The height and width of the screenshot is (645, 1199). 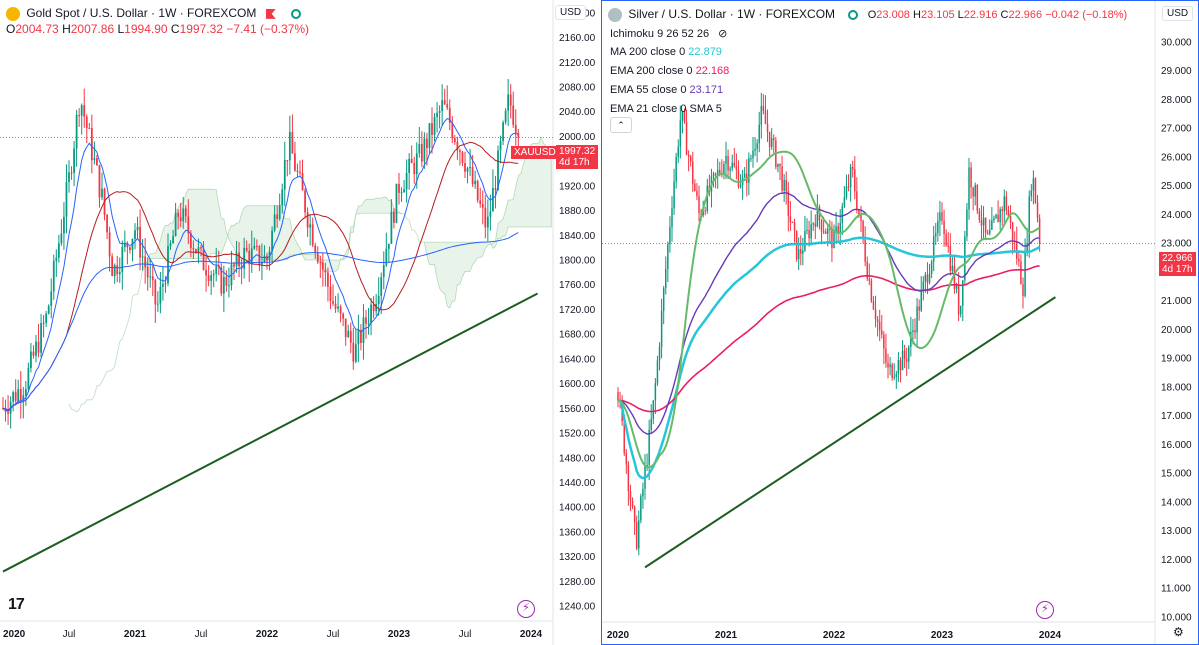 What do you see at coordinates (121, 29) in the screenshot?
I see `low-label: L` at bounding box center [121, 29].